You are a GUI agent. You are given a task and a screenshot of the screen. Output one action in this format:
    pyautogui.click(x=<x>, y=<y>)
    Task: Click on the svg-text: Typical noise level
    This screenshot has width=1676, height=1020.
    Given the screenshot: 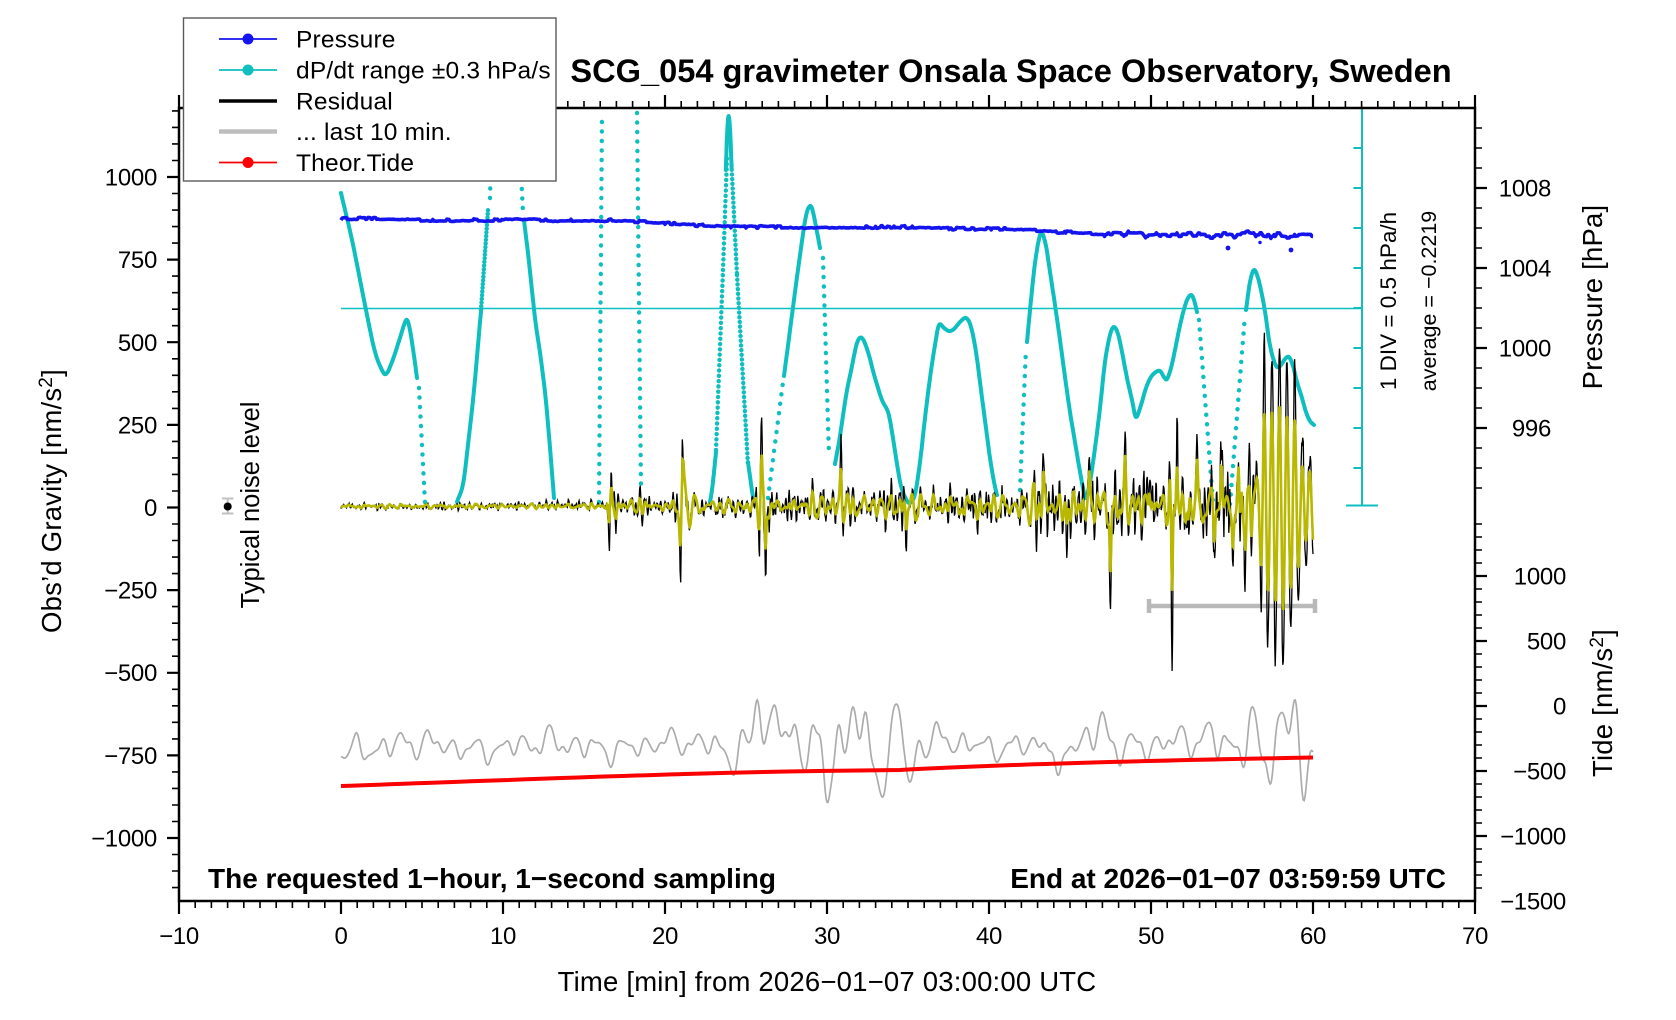 What is the action you would take?
    pyautogui.click(x=251, y=505)
    